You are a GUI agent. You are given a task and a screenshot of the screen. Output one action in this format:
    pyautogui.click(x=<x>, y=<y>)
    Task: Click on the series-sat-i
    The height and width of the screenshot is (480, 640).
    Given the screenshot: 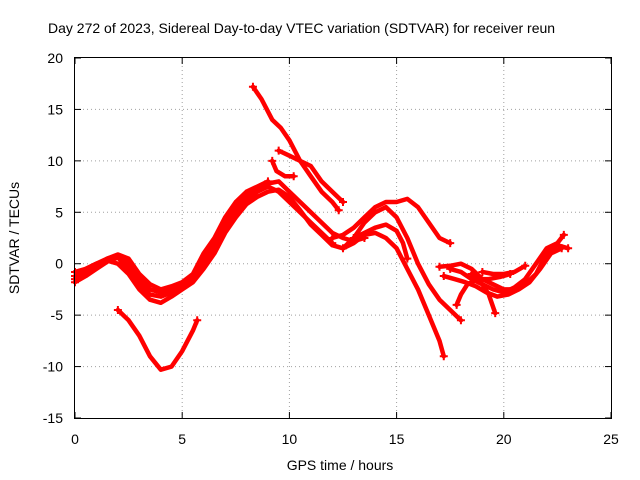 What is the action you would take?
    pyautogui.click(x=391, y=221)
    